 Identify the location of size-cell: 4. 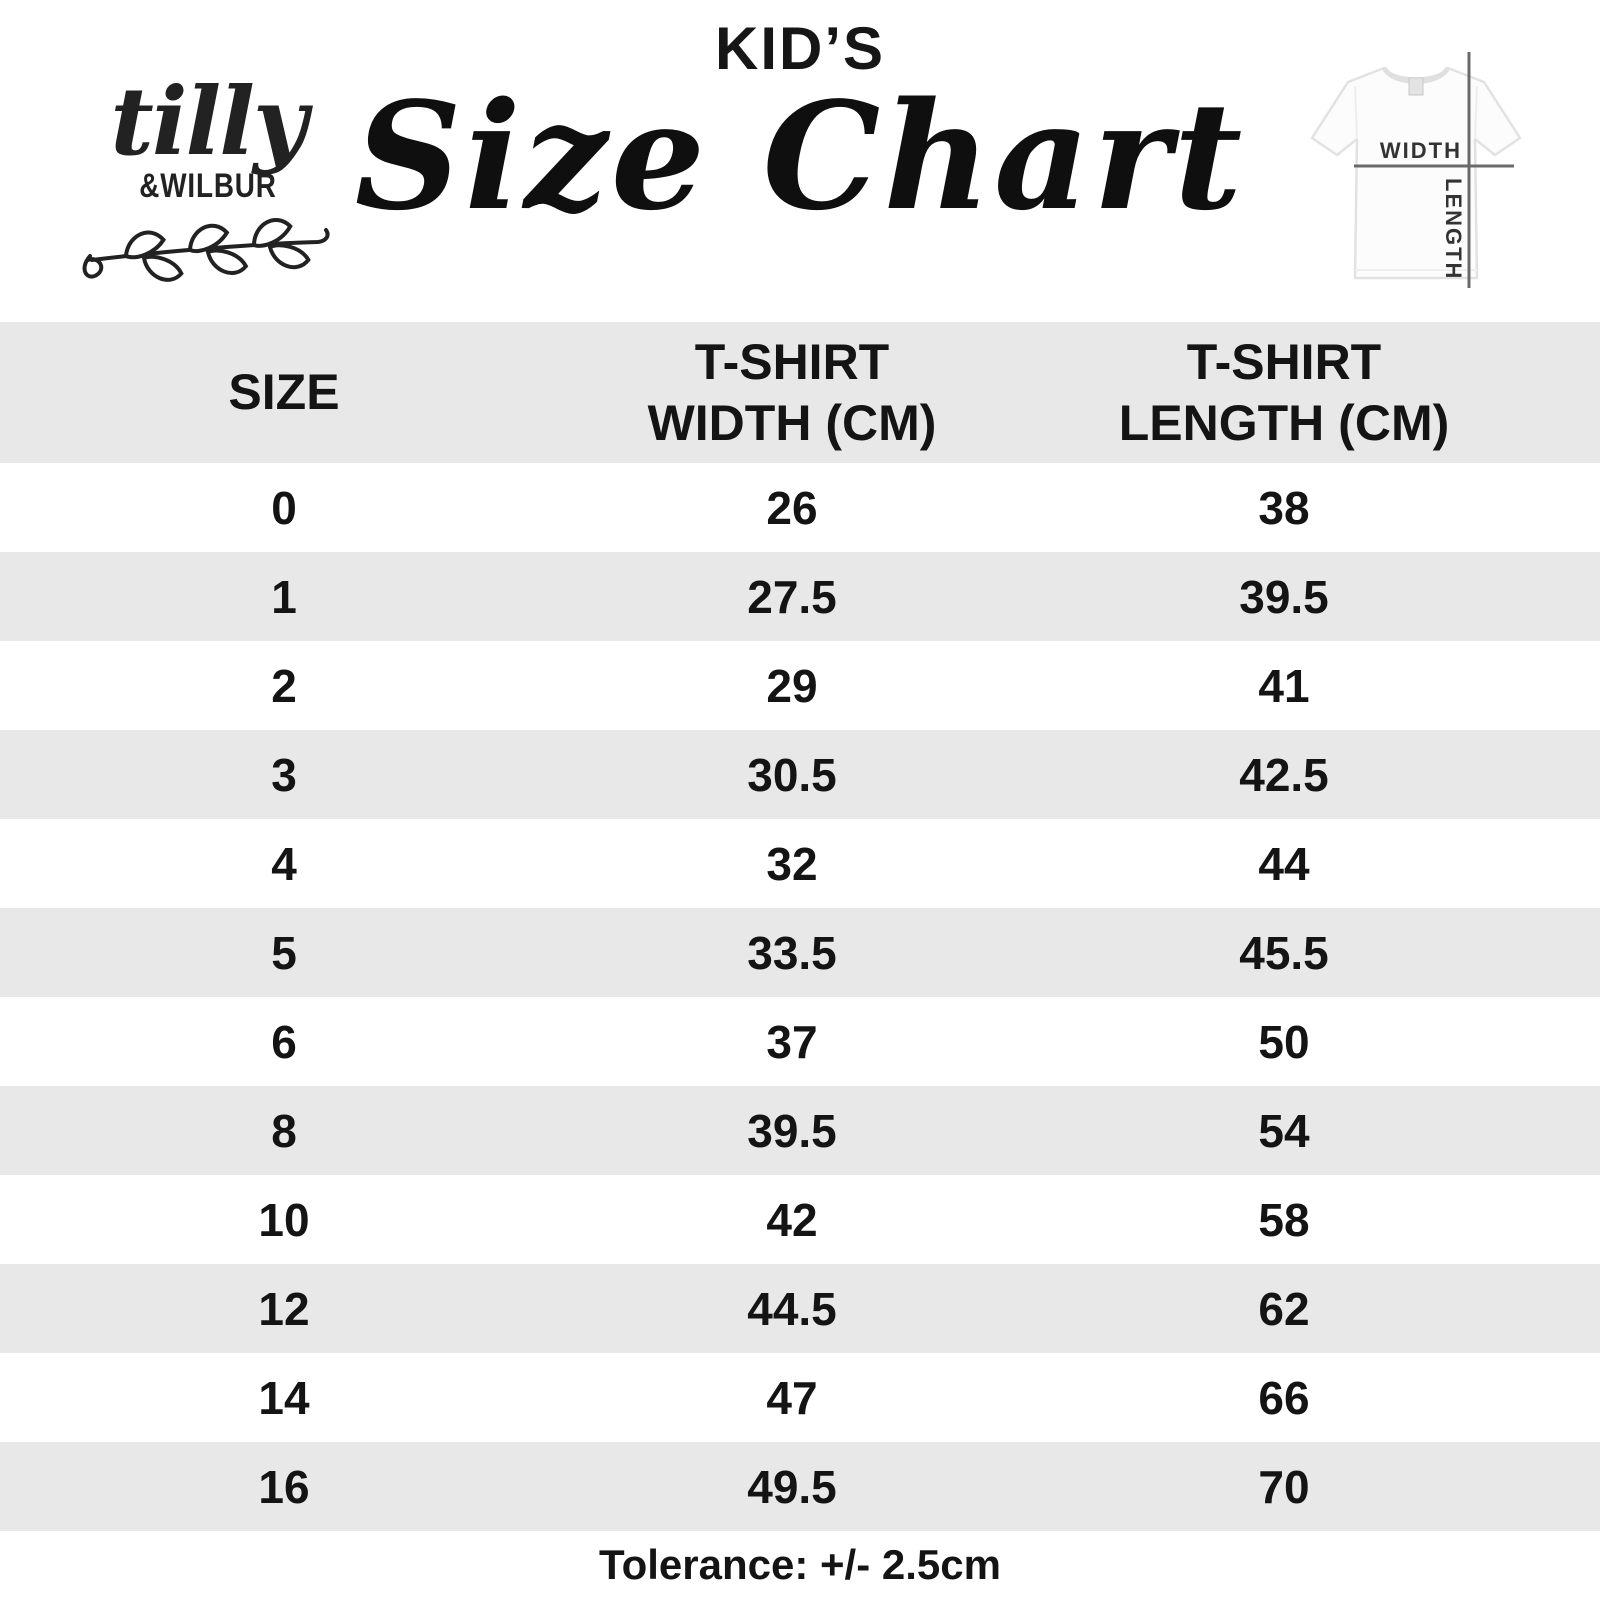
(284, 863).